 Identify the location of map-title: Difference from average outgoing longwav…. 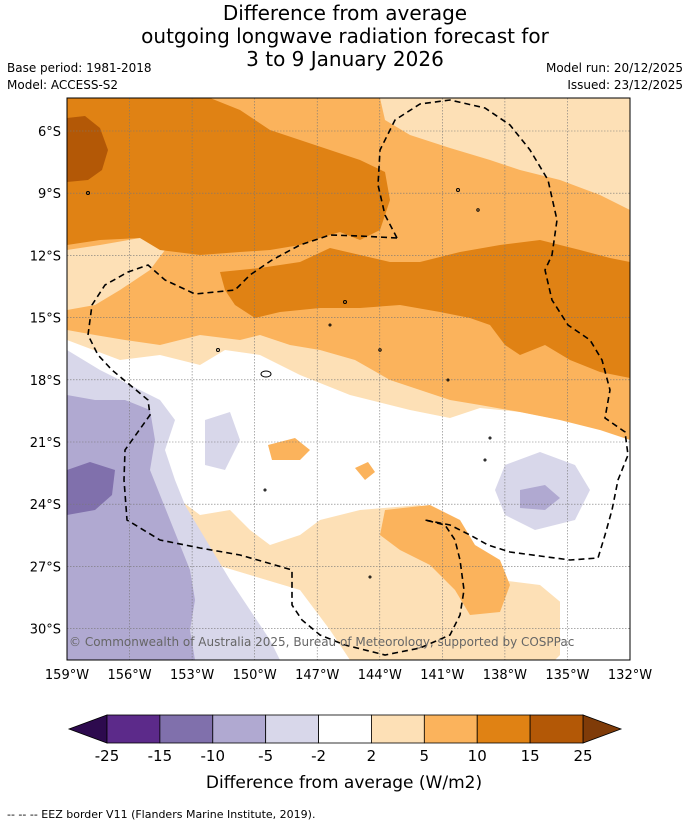
(345, 36).